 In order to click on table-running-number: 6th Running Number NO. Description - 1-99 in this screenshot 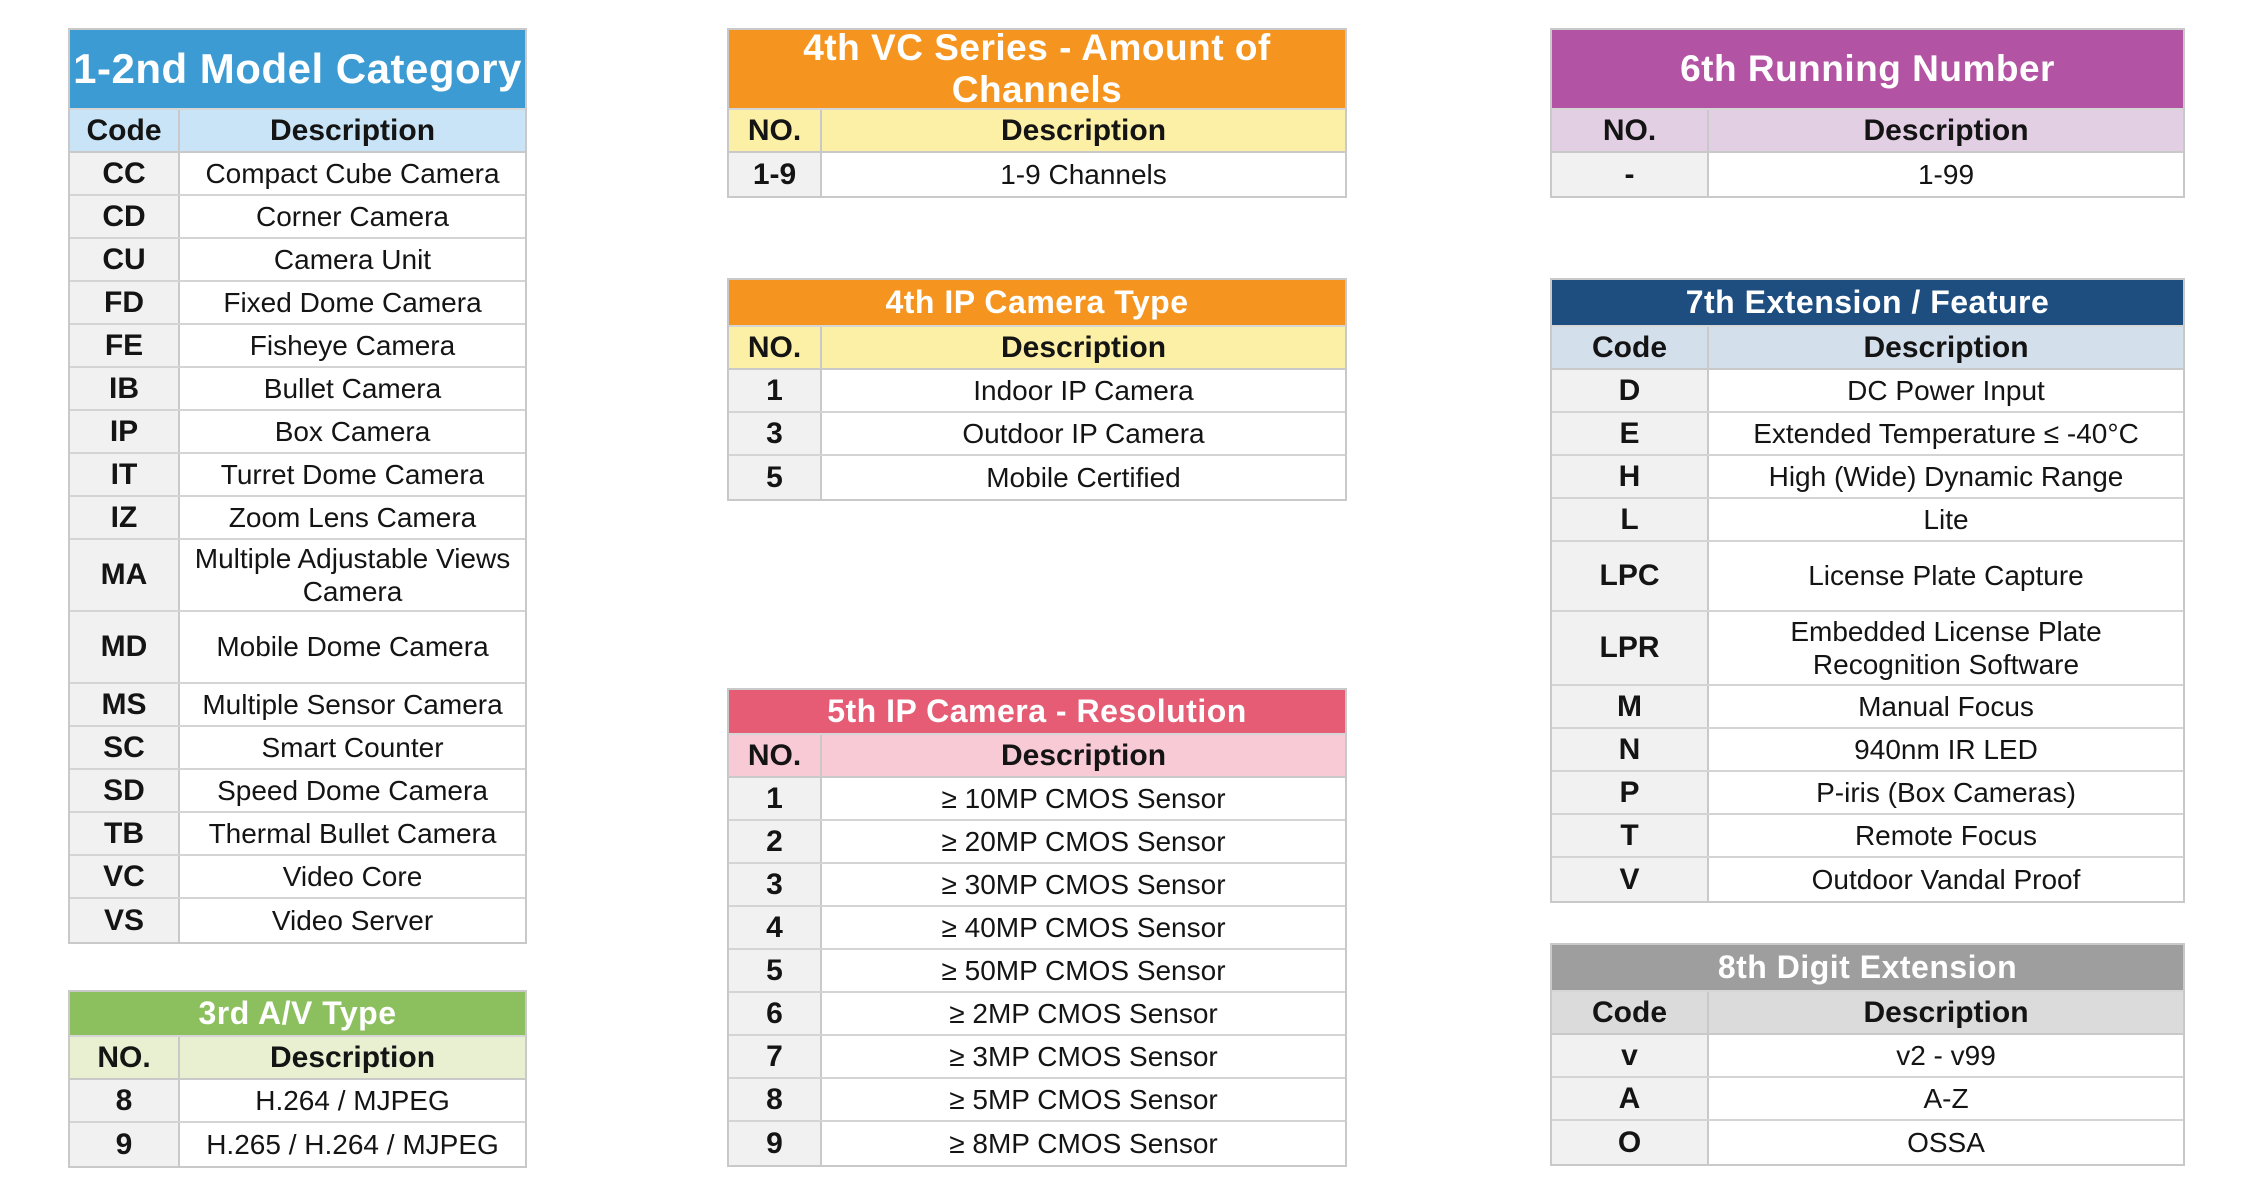, I will do `click(1867, 113)`.